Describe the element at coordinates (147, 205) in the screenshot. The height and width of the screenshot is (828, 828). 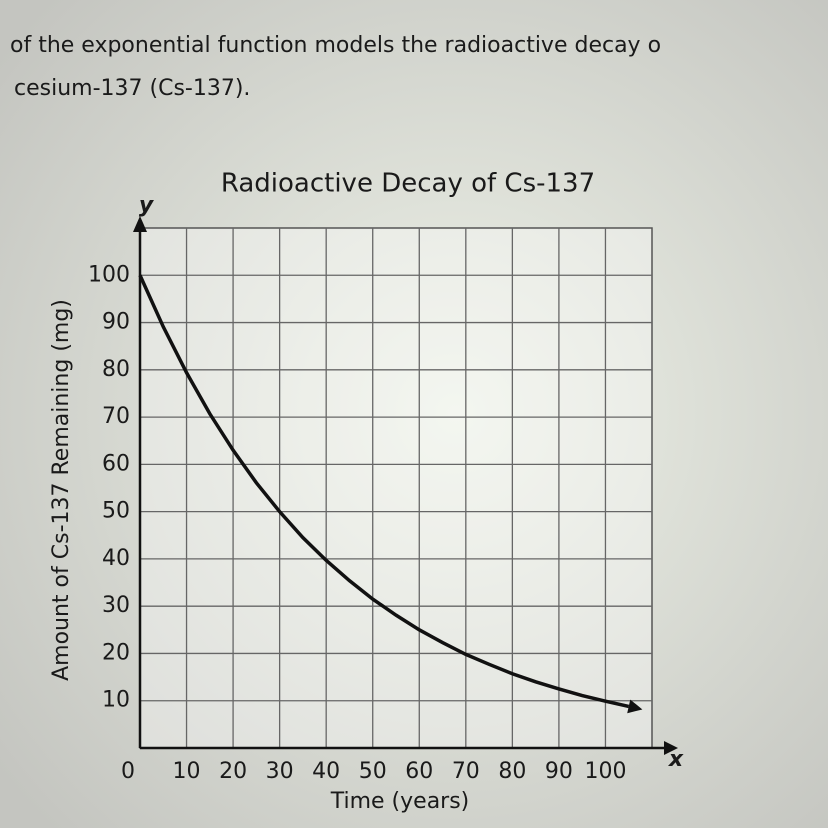
I see `y-axis-letter: y` at that location.